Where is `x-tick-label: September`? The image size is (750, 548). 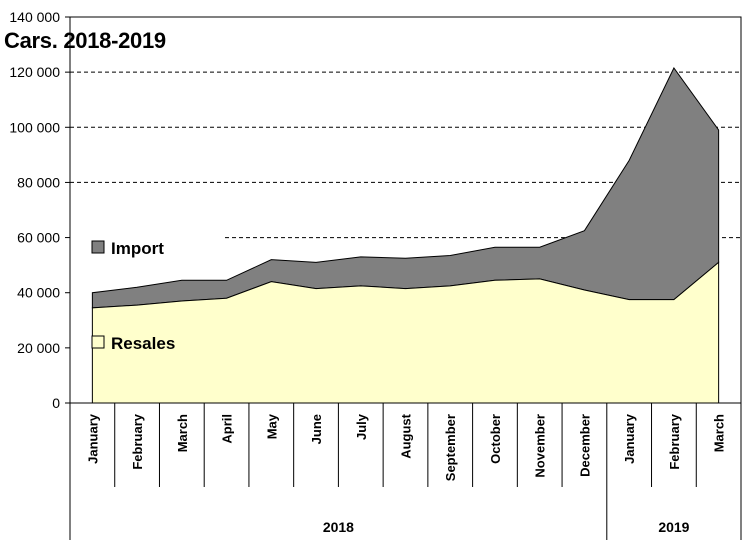
x-tick-label: September is located at coordinates (450, 447).